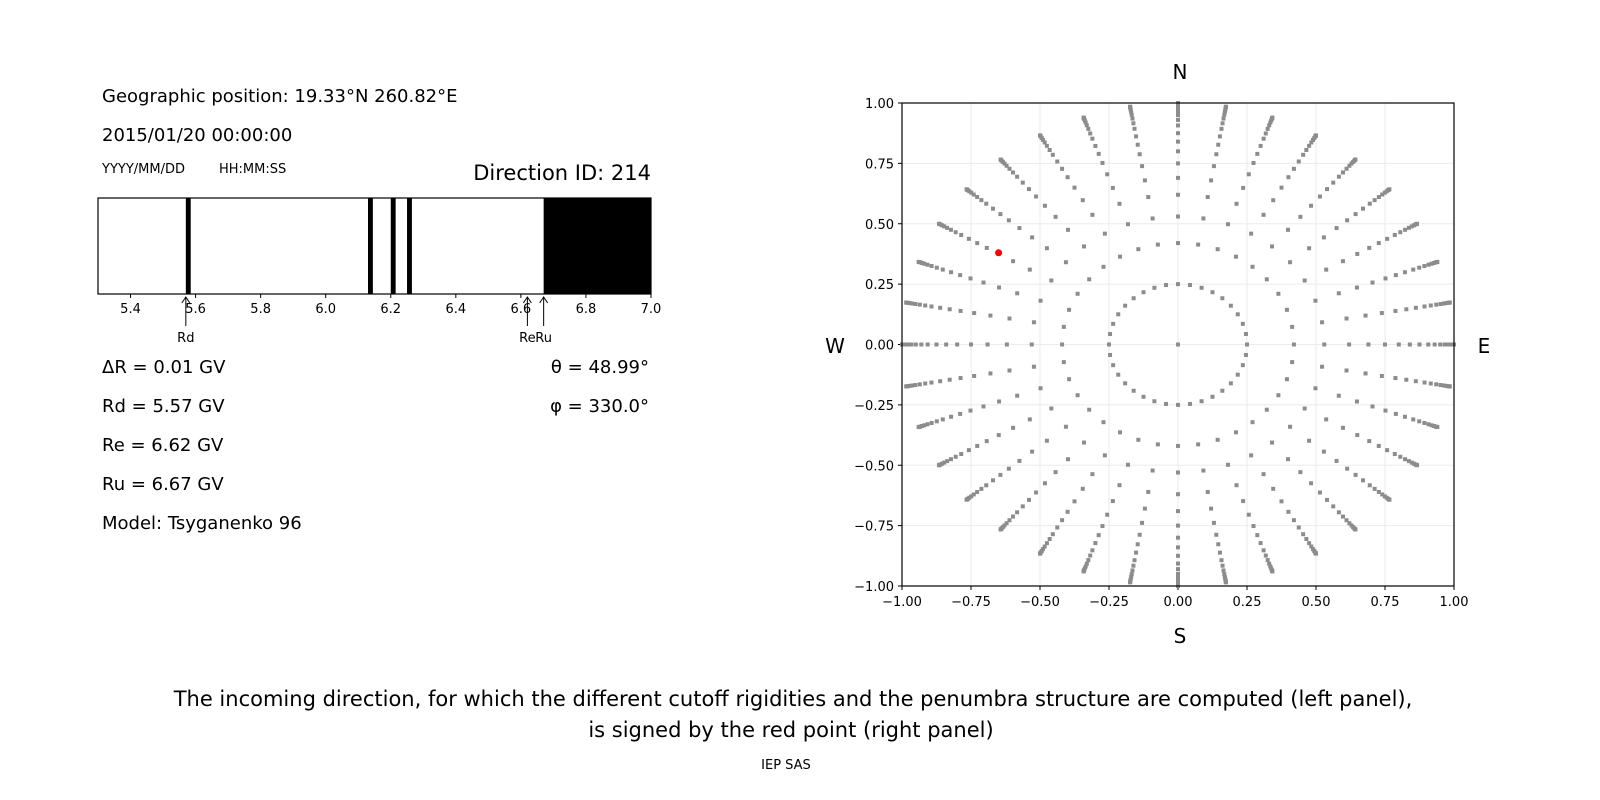 Image resolution: width=1600 pixels, height=800 pixels. I want to click on y-tick-label: −0.75, so click(874, 527).